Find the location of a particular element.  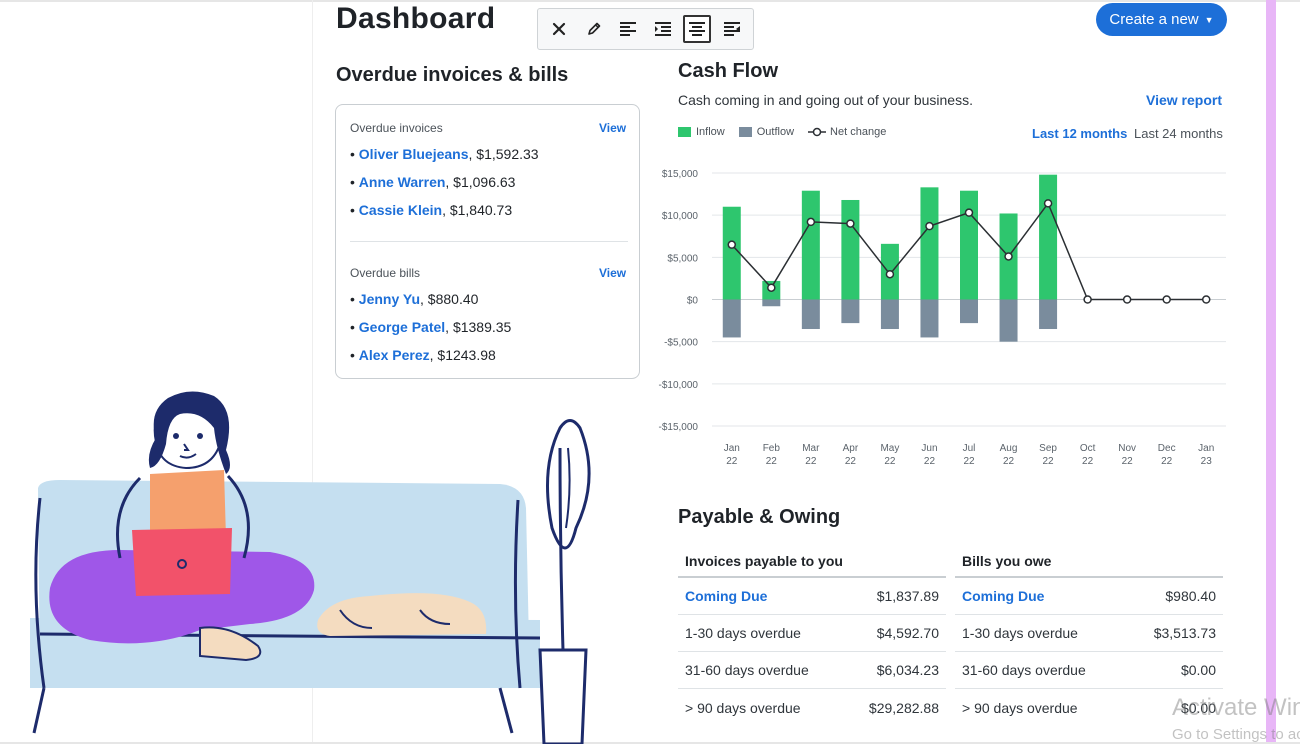

x-tick-label: Feb is located at coordinates (772, 448).